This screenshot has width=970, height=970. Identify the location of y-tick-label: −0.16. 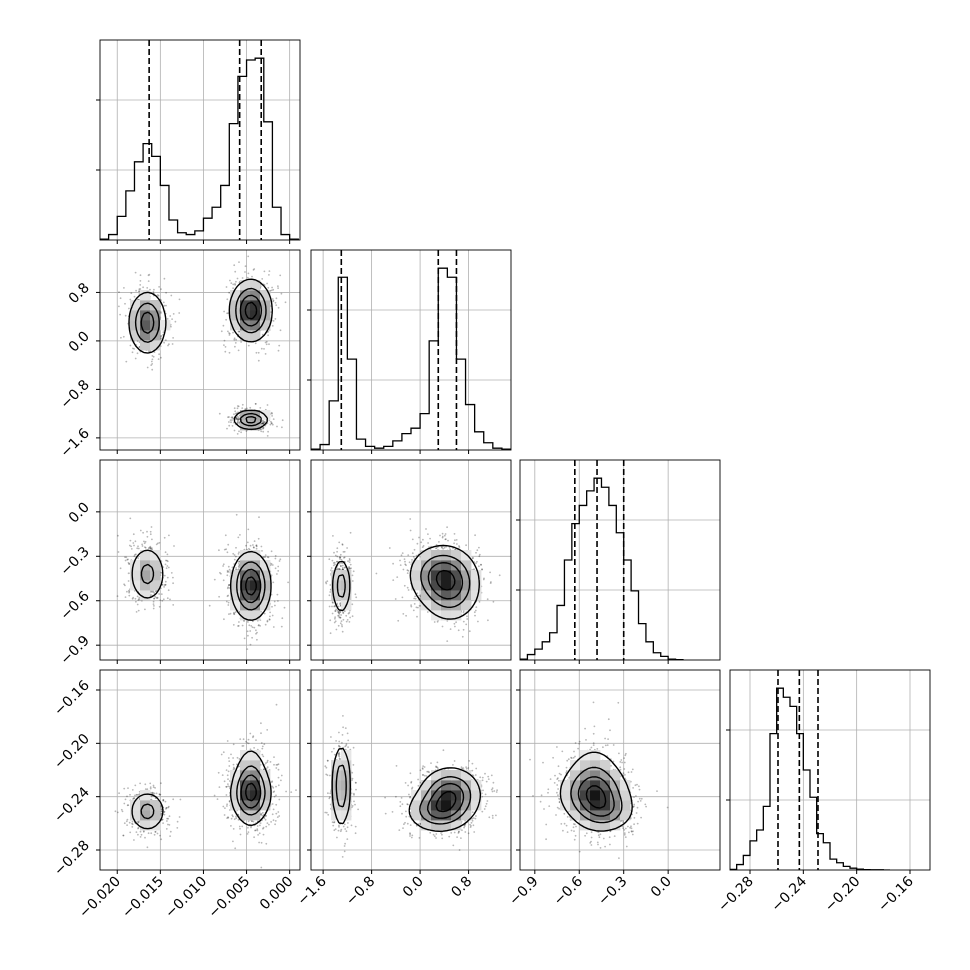
(72, 698).